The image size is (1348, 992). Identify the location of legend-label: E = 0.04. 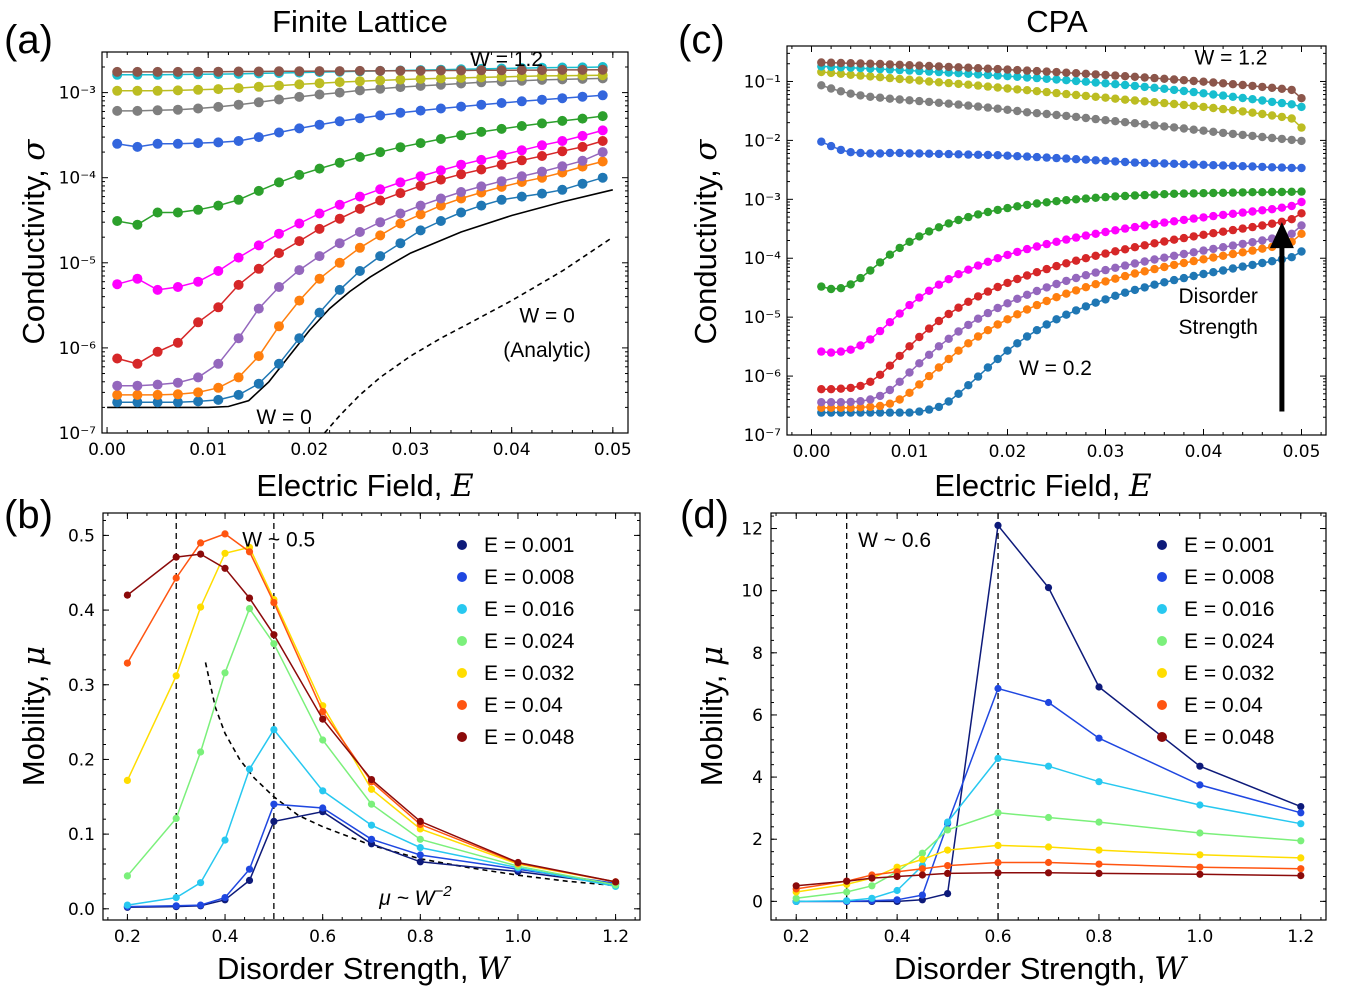
(1223, 705).